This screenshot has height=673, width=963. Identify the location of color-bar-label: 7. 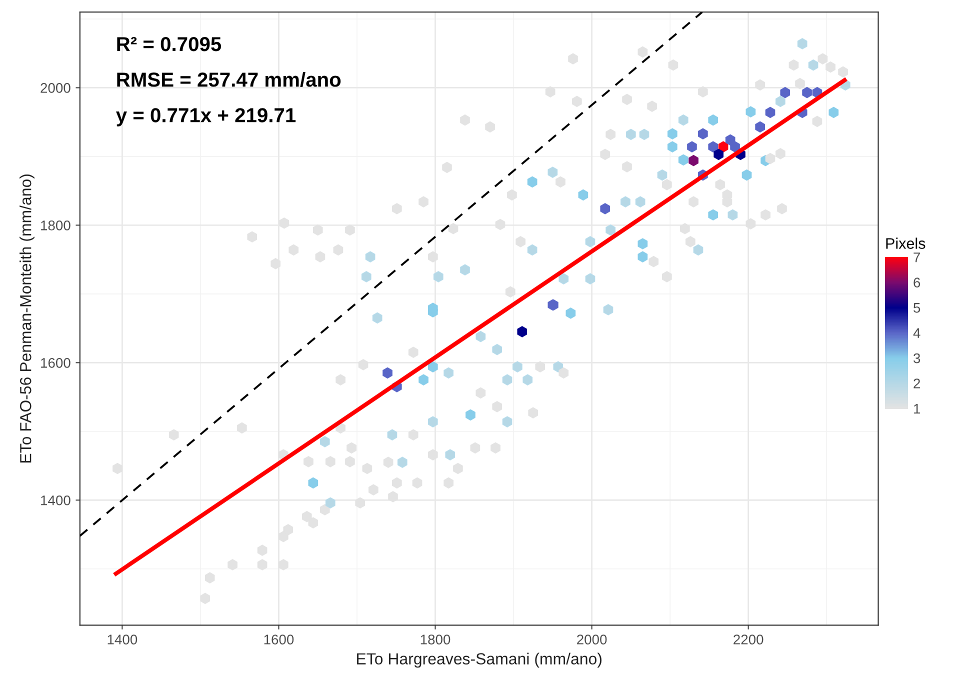
(917, 257).